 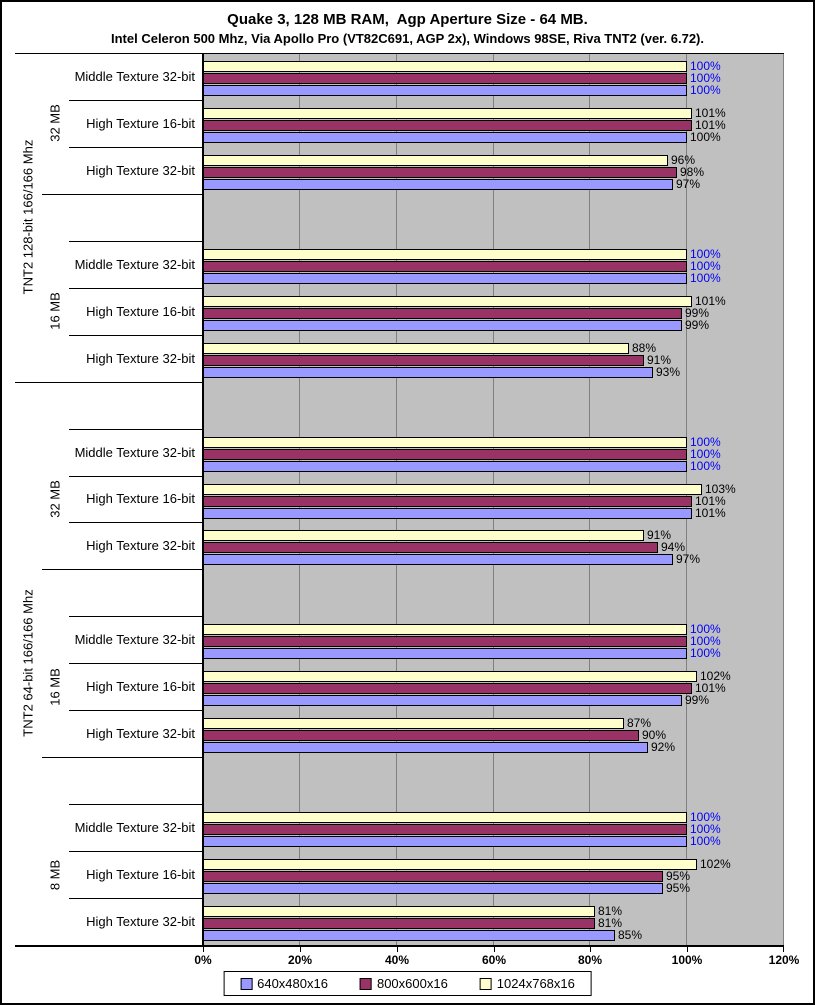 What do you see at coordinates (784, 960) in the screenshot?
I see `x-tick-label-120: 120%` at bounding box center [784, 960].